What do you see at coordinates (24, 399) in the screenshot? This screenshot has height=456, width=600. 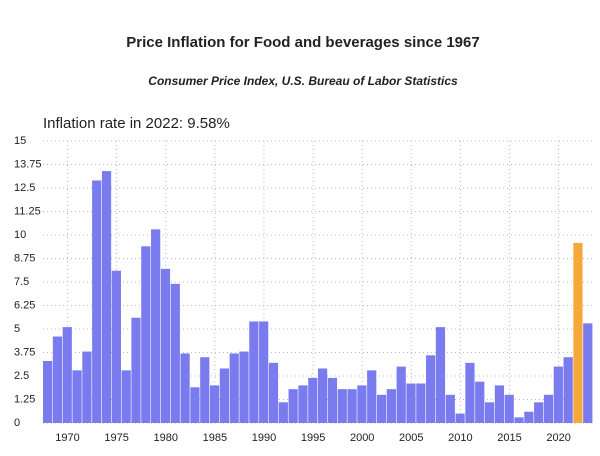 I see `y-tick-label: 1.25` at bounding box center [24, 399].